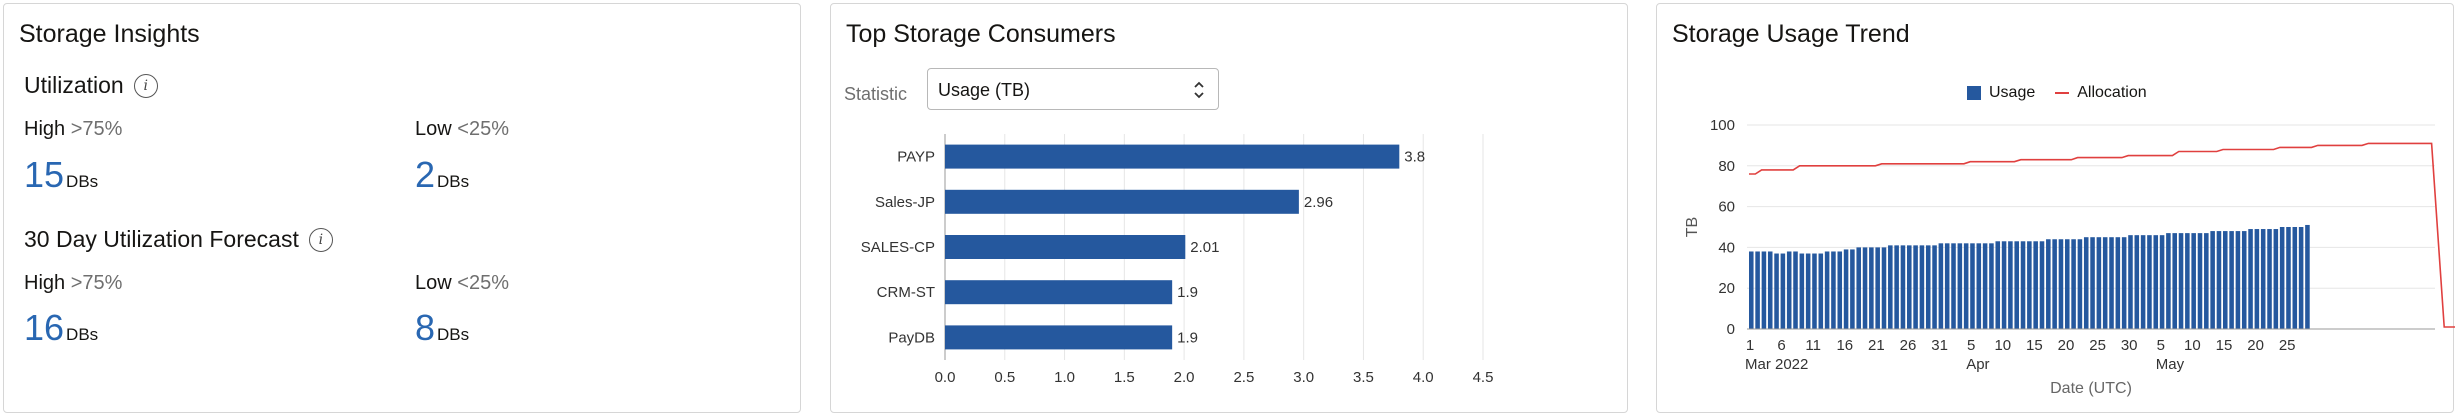  What do you see at coordinates (1073, 89) in the screenshot?
I see `statistic-select: Usage (TB)` at bounding box center [1073, 89].